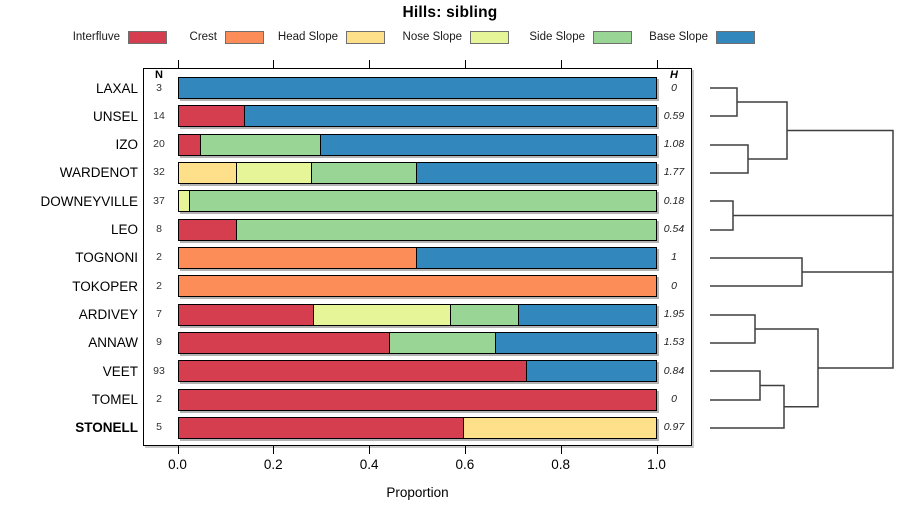  Describe the element at coordinates (120, 371) in the screenshot. I see `row-label: VEET` at that location.